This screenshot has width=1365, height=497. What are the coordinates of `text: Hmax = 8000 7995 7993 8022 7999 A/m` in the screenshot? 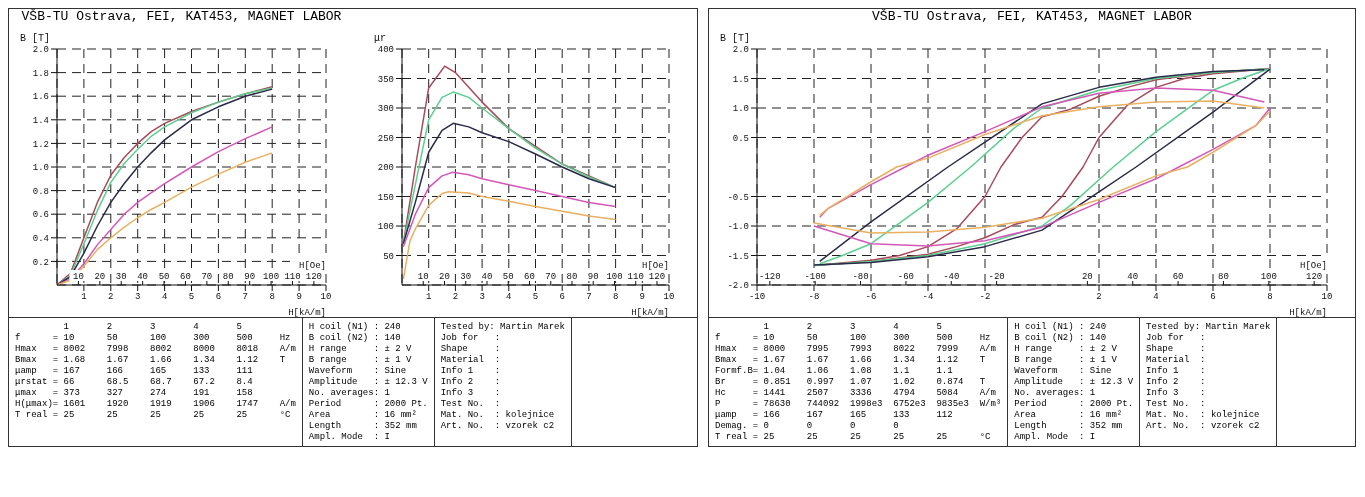 It's located at (856, 349).